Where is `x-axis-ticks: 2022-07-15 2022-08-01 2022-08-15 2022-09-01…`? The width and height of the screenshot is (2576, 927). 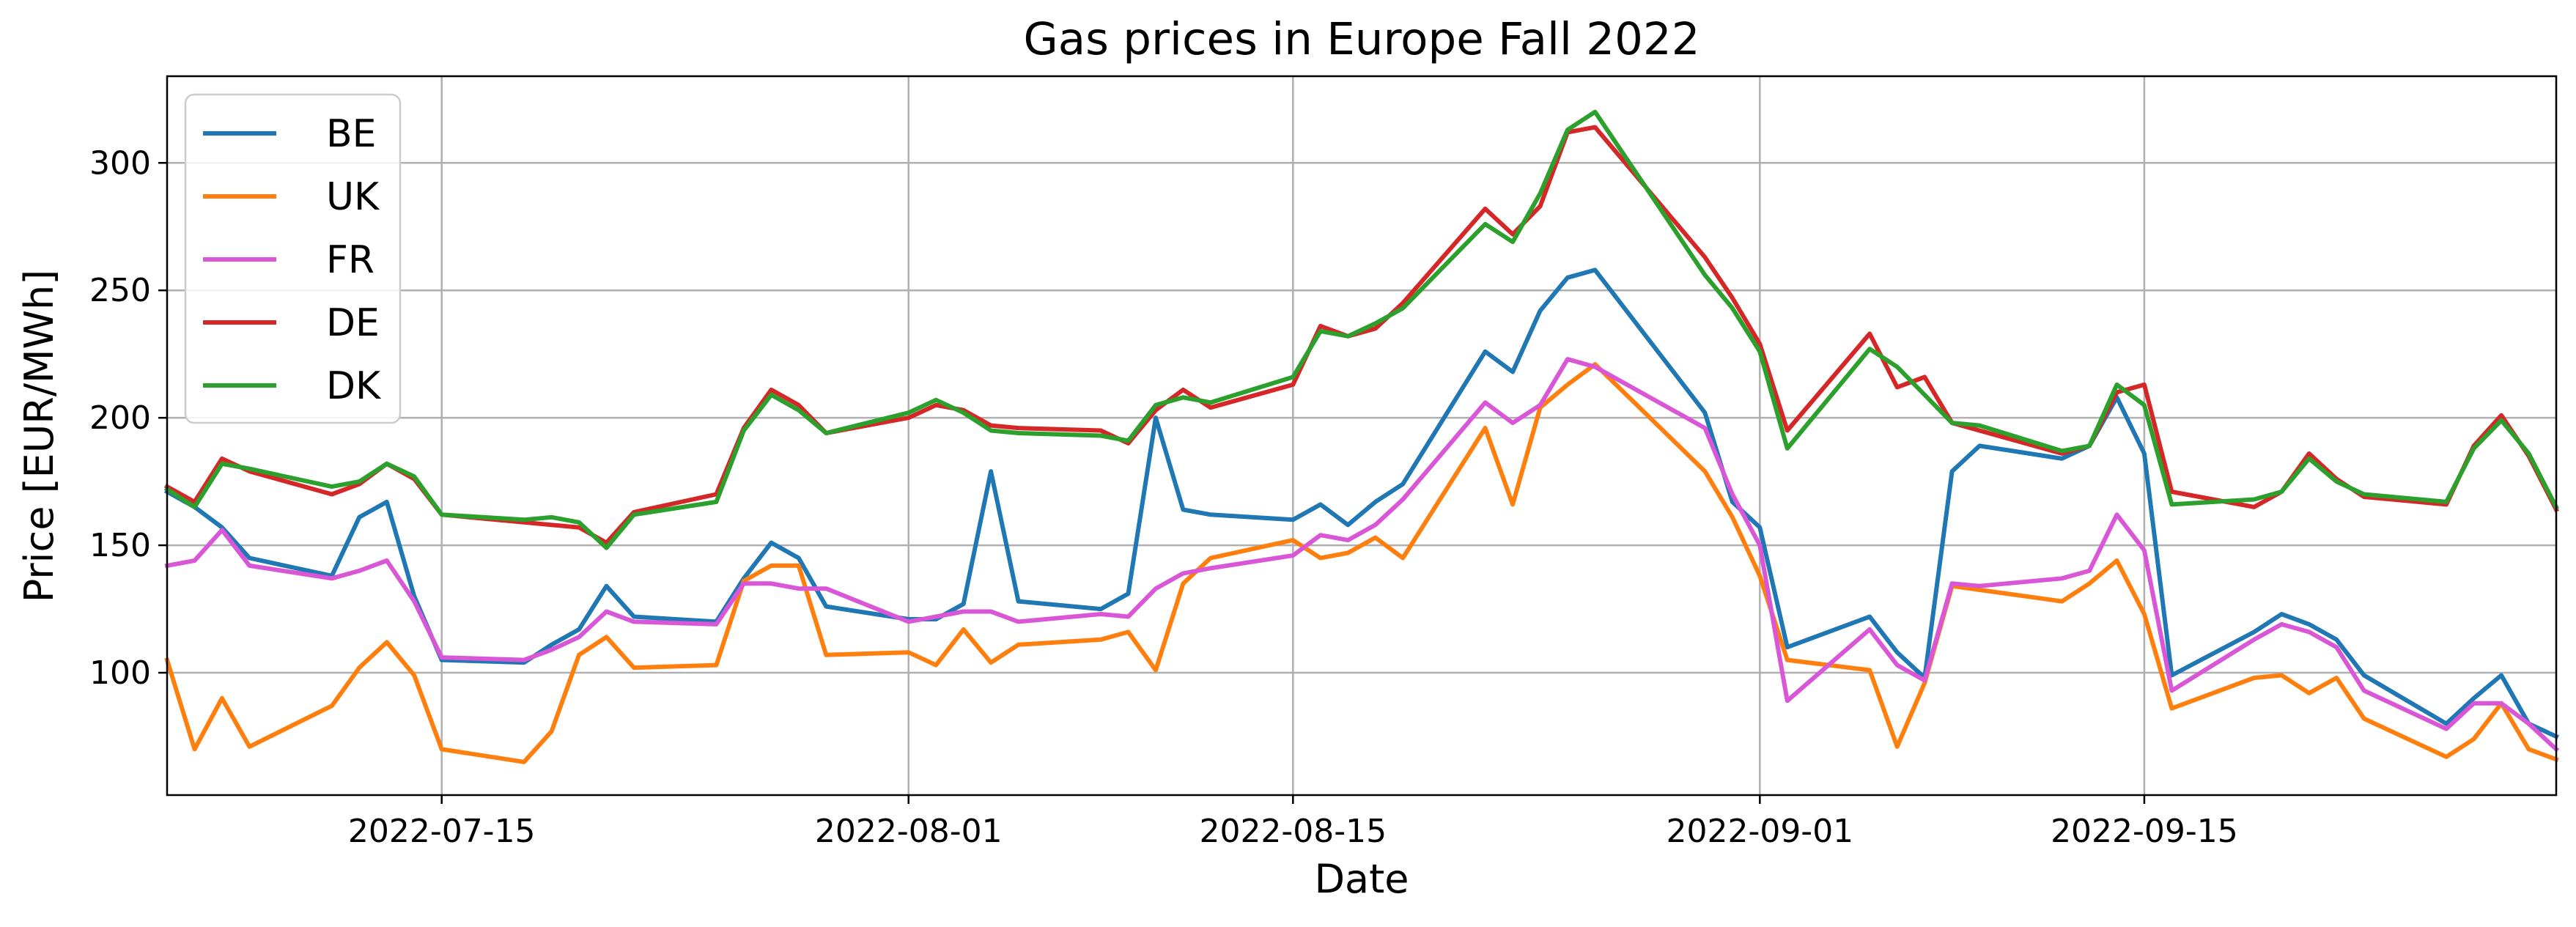 x-axis-ticks: 2022-07-15 2022-08-01 2022-08-15 2022-09-01… is located at coordinates (1293, 822).